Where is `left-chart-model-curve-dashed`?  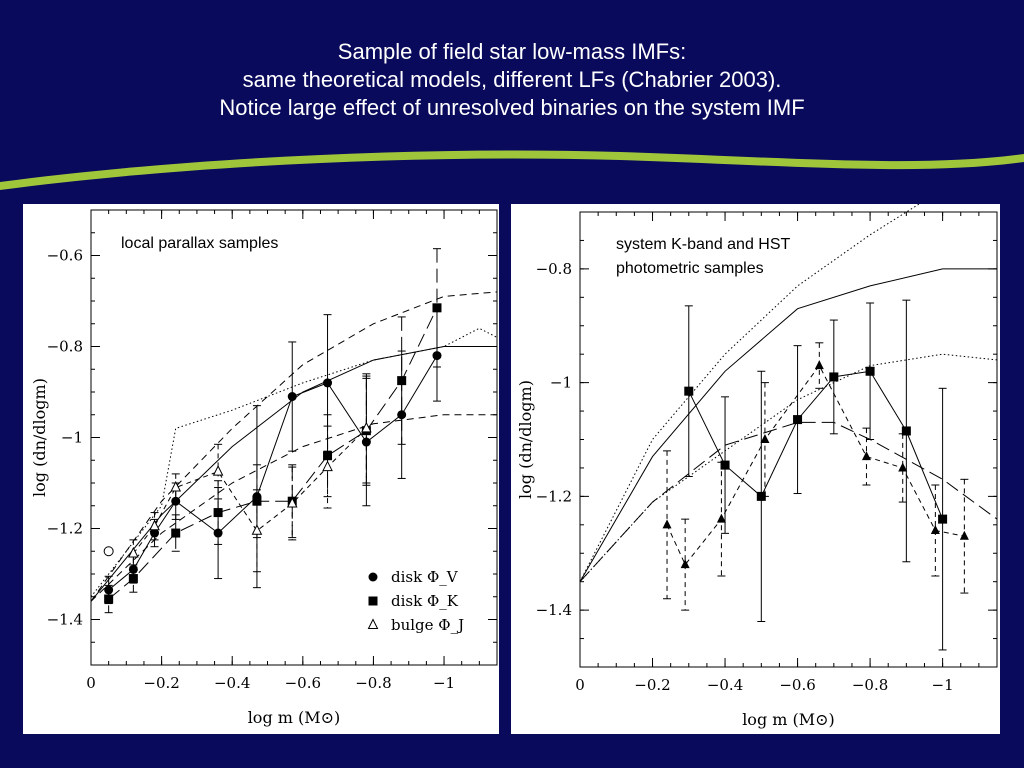
left-chart-model-curve-dashed is located at coordinates (293, 508).